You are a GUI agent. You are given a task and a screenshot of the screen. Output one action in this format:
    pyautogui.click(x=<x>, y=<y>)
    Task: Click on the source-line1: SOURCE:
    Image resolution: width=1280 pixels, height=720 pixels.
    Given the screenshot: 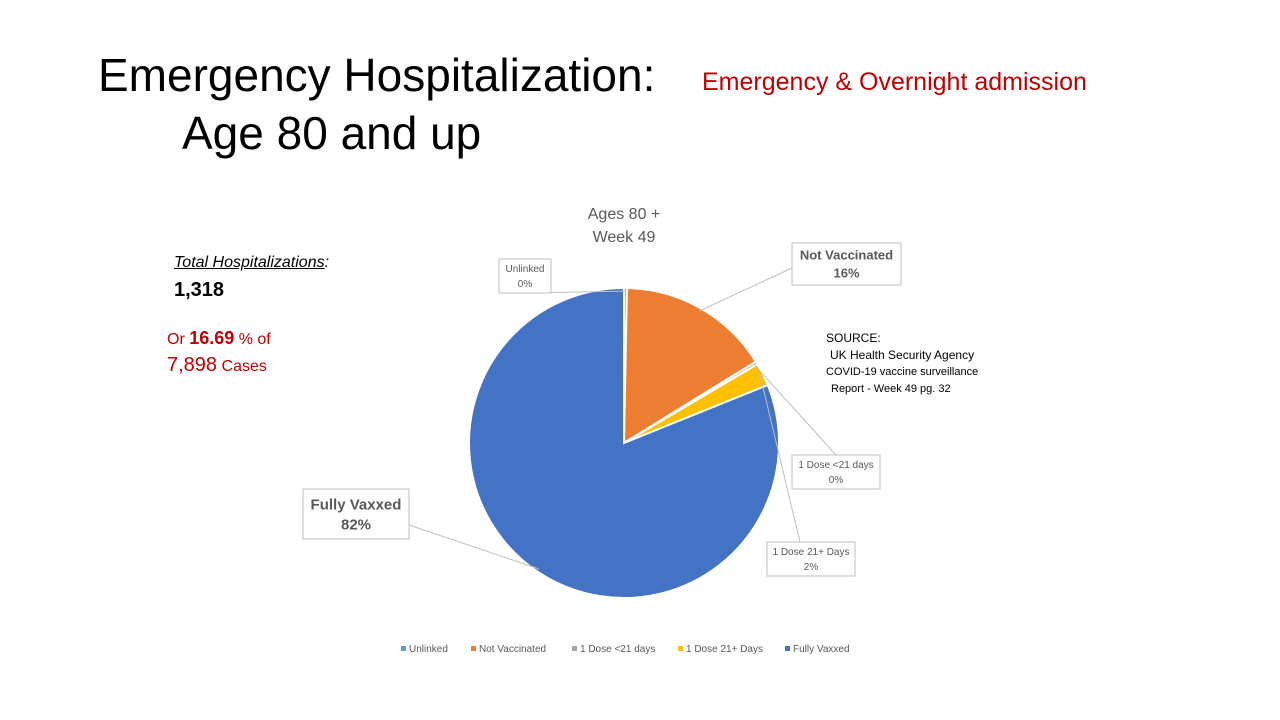 What is the action you would take?
    pyautogui.click(x=853, y=338)
    